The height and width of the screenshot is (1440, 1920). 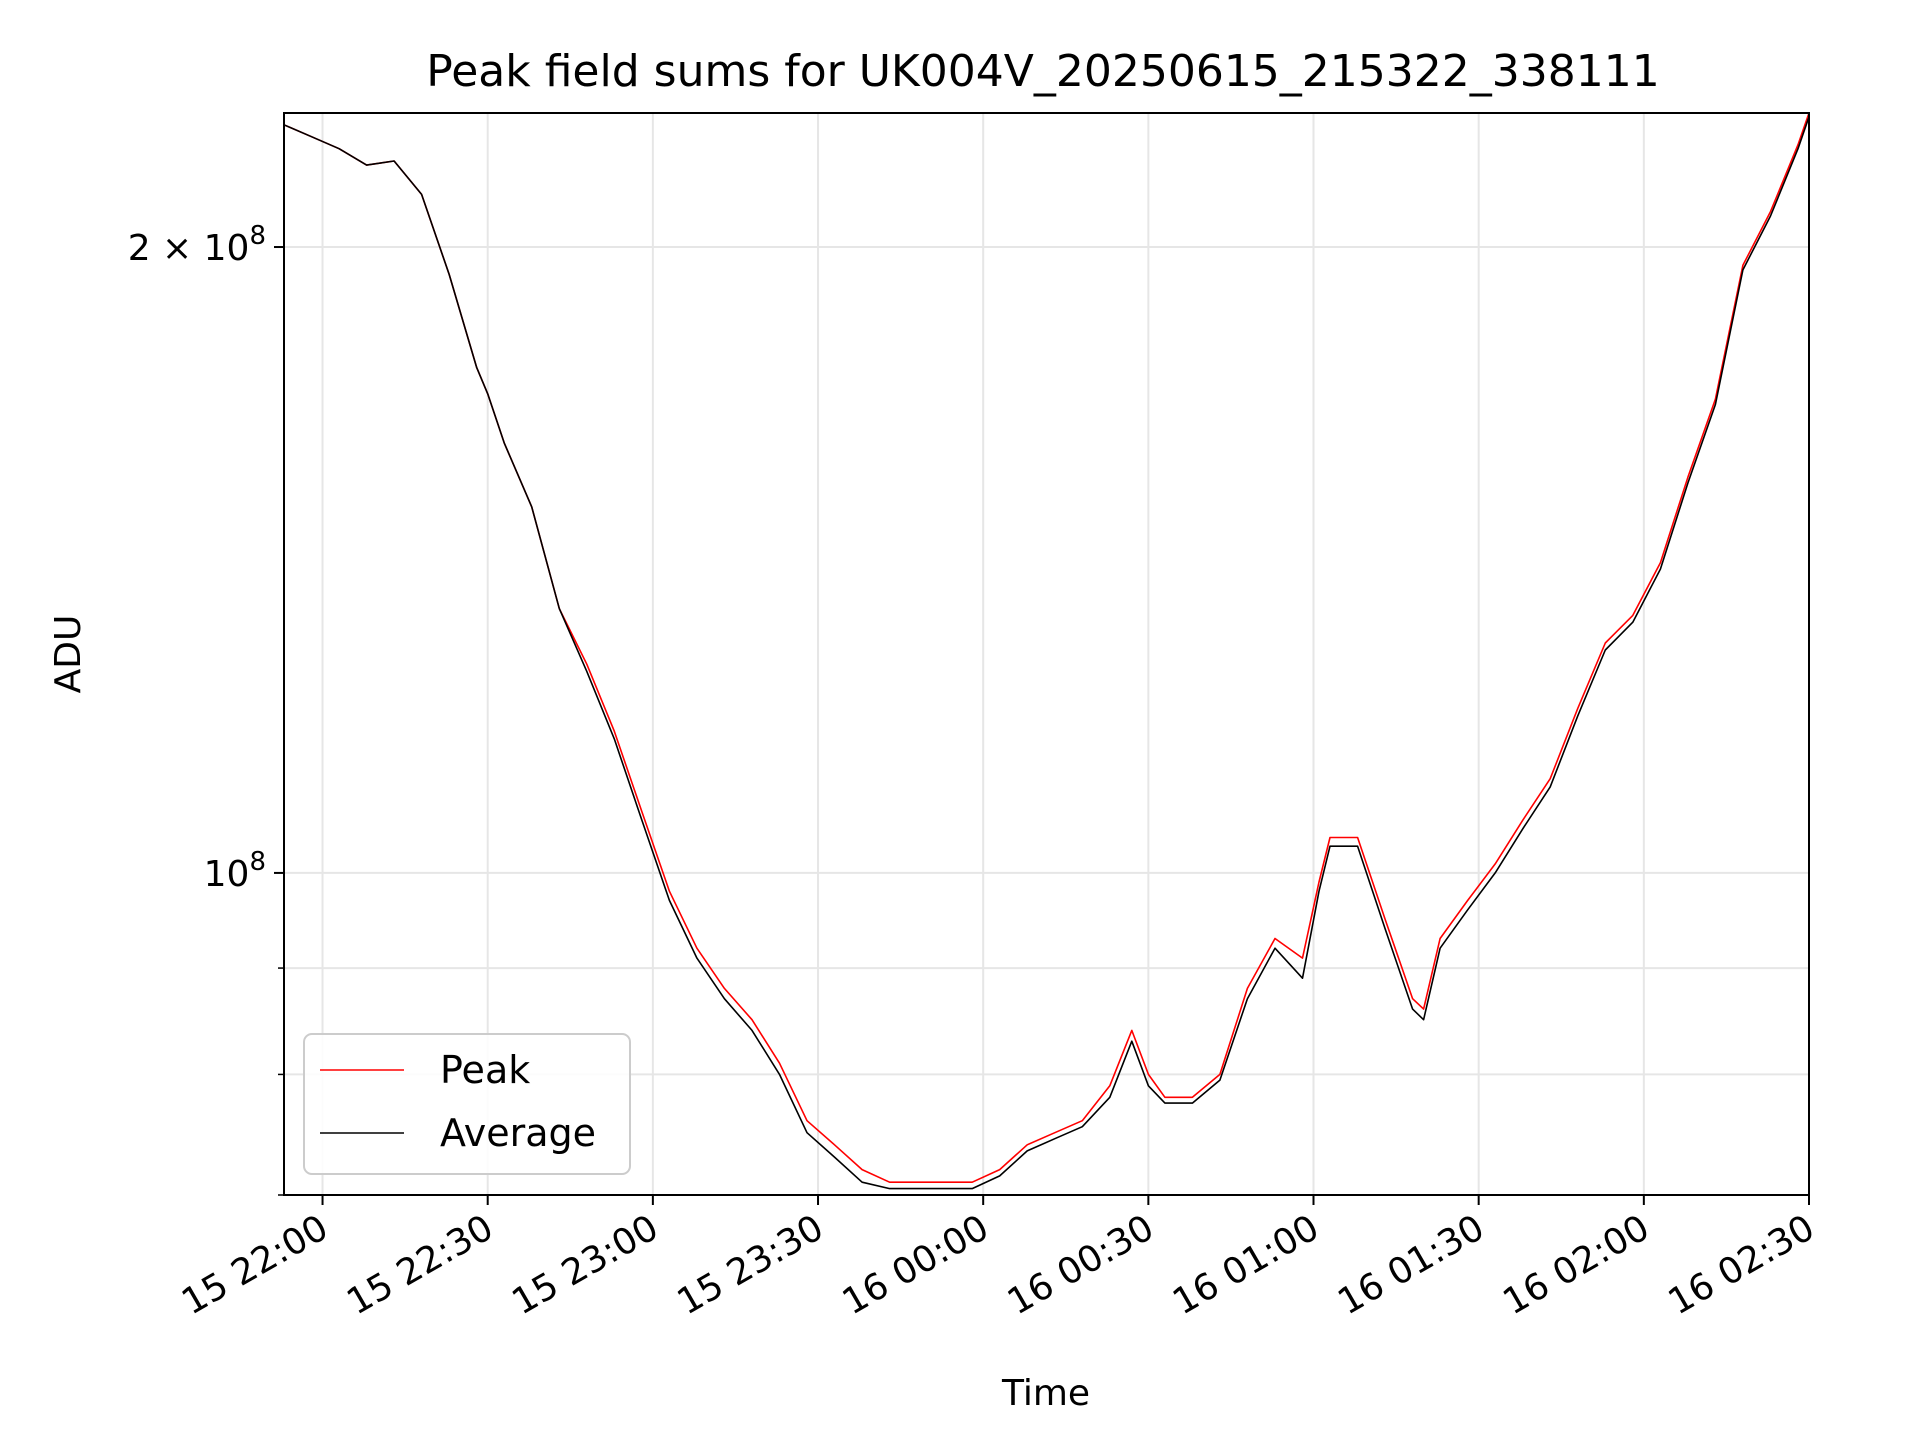 What do you see at coordinates (1576, 1265) in the screenshot?
I see `x-tick-label: 16 02:00` at bounding box center [1576, 1265].